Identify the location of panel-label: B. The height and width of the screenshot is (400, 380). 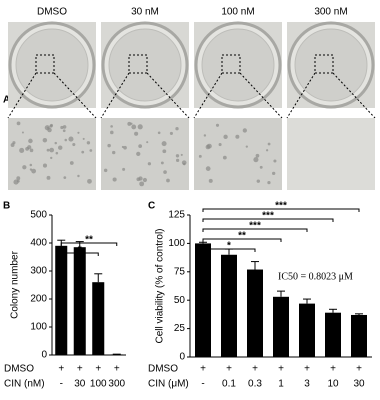
(6, 206).